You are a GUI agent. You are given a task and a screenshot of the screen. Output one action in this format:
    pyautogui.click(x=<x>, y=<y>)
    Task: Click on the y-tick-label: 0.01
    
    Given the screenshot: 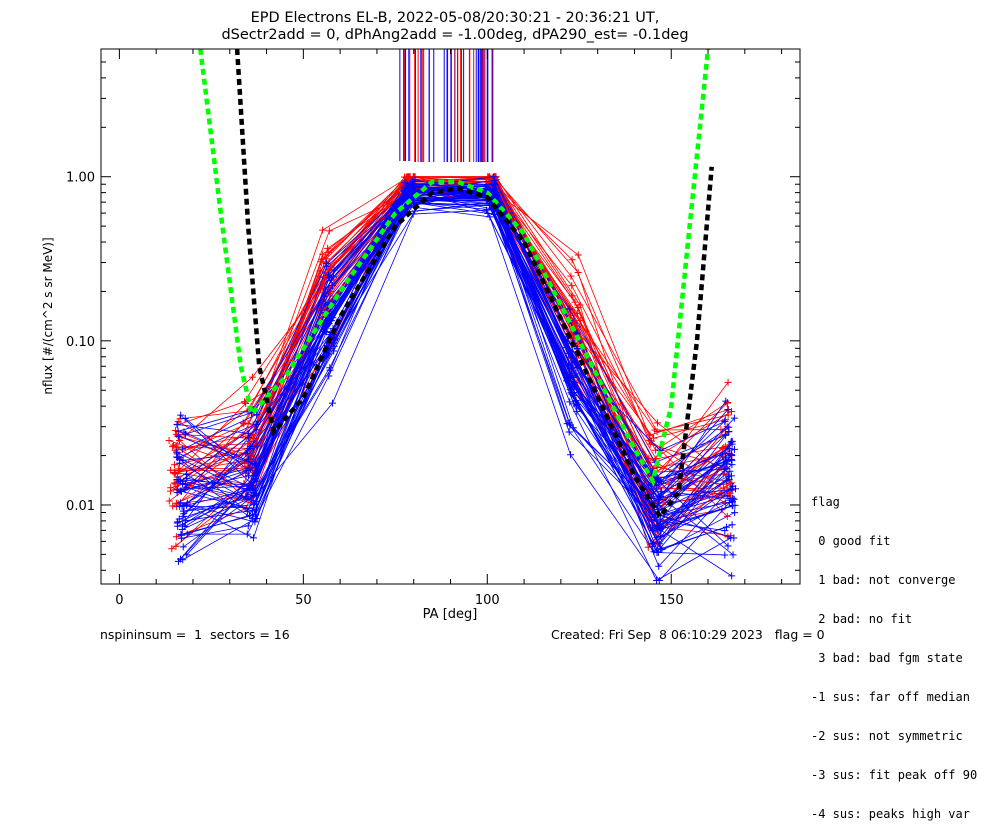 What is the action you would take?
    pyautogui.click(x=80, y=506)
    